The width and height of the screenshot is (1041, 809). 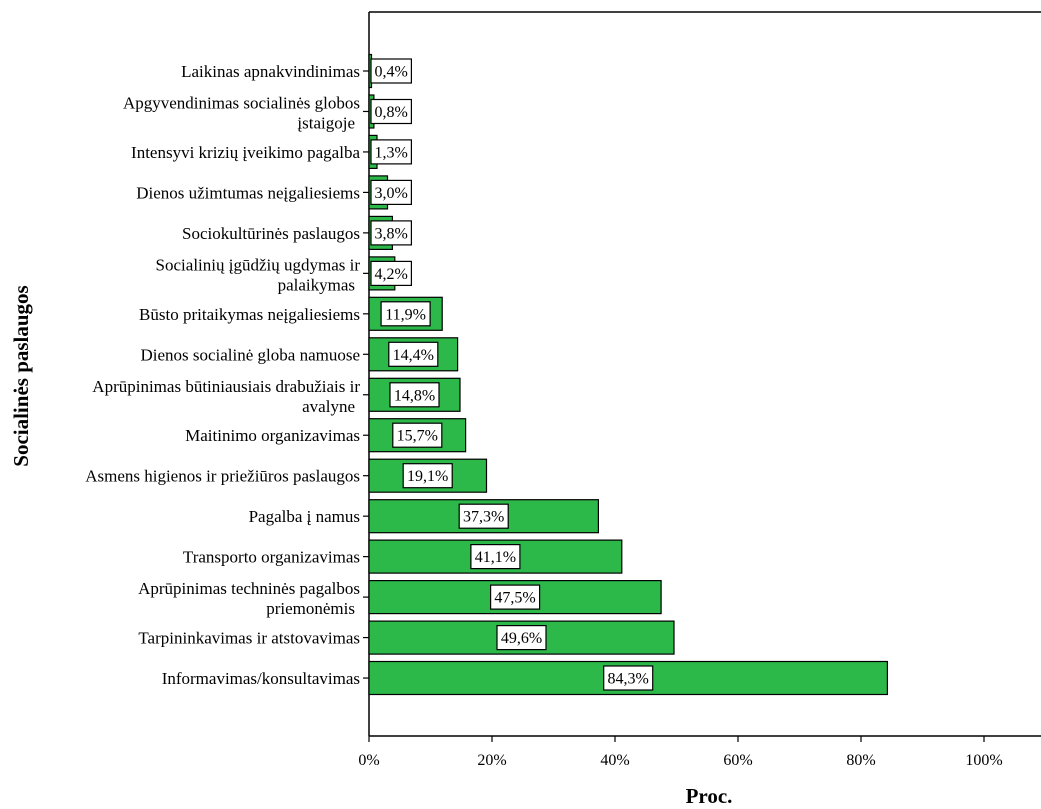 What do you see at coordinates (249, 588) in the screenshot?
I see `category-label: Aprūpinimas techninės pagalbos` at bounding box center [249, 588].